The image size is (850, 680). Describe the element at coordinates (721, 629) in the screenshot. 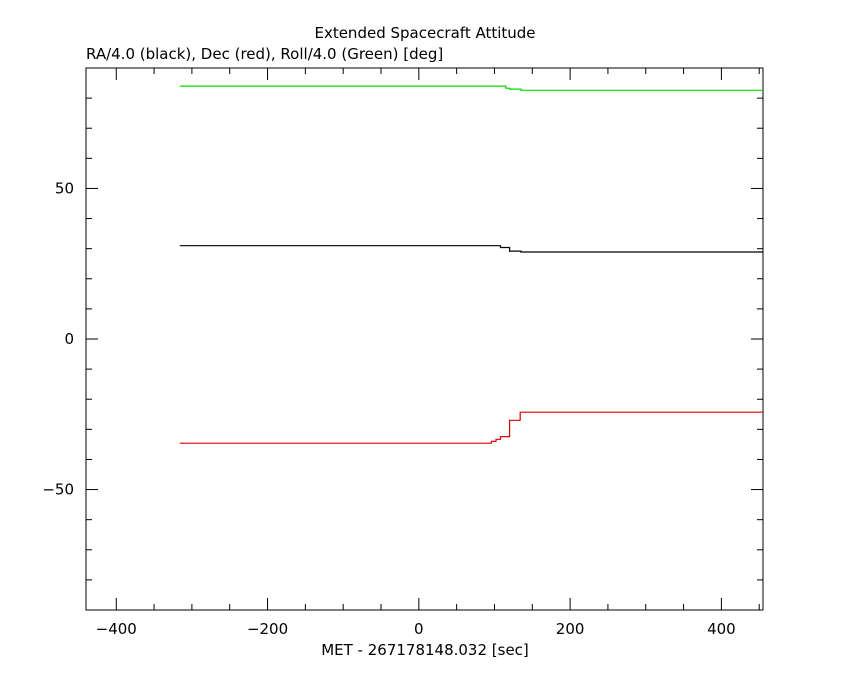

I see `x-tick-label: 400` at that location.